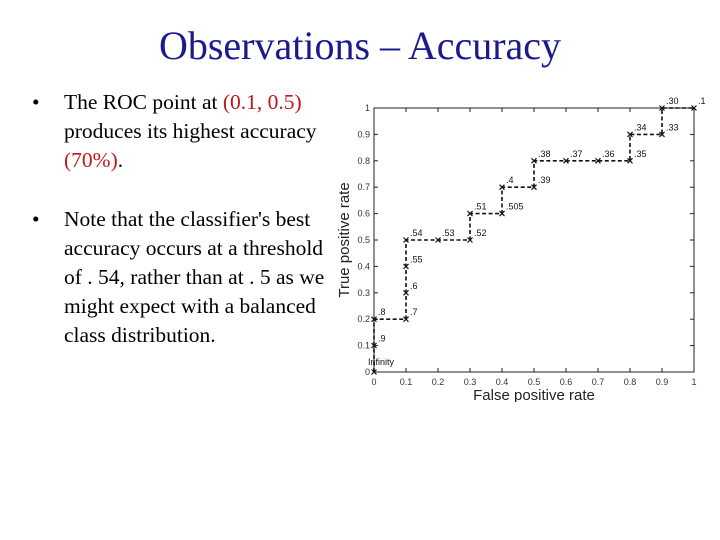 The image size is (720, 540). What do you see at coordinates (662, 382) in the screenshot?
I see `x-tick-label: 0.9` at bounding box center [662, 382].